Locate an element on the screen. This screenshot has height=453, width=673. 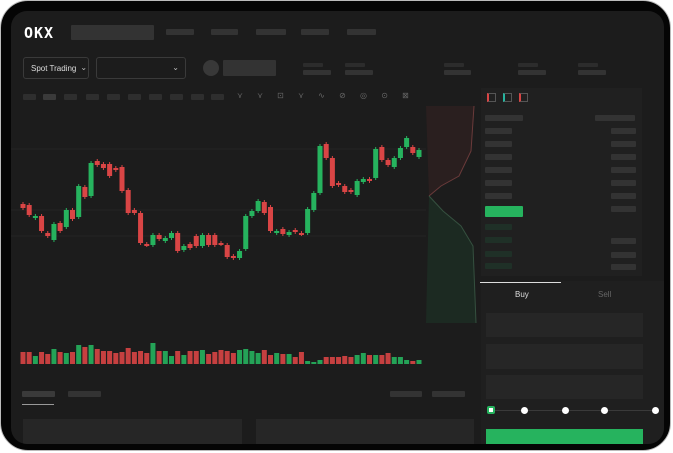
depth-asks-area is located at coordinates (450, 151).